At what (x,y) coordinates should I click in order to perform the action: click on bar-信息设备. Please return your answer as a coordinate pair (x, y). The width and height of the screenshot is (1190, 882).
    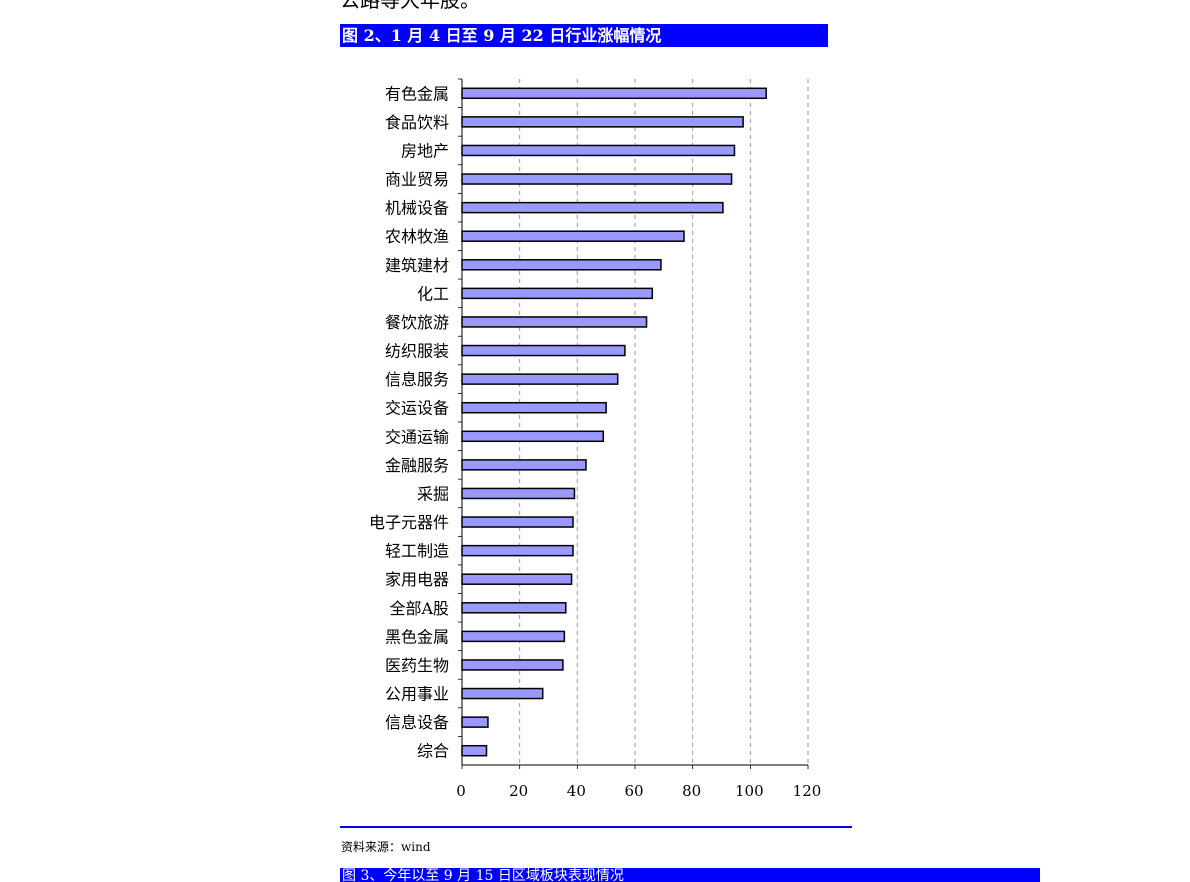
    Looking at the image, I should click on (475, 722).